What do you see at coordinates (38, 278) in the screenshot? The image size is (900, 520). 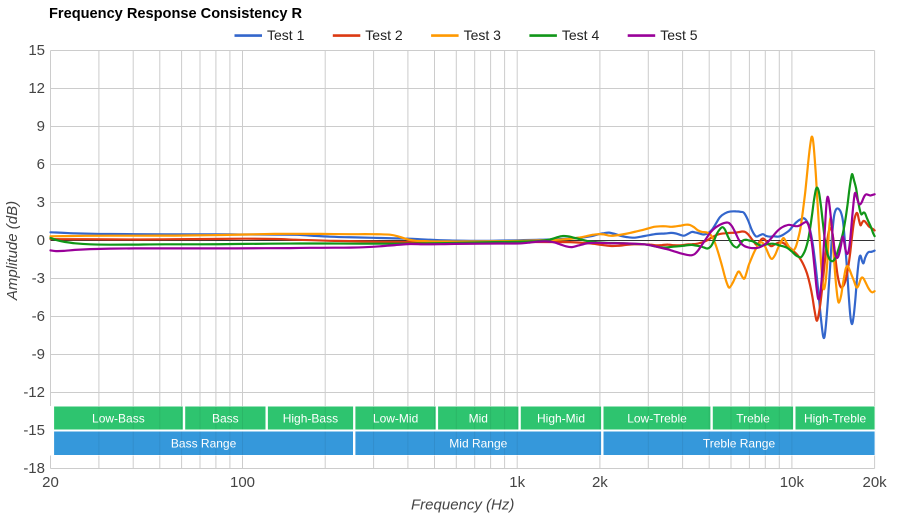 I see `svg-text: -3` at bounding box center [38, 278].